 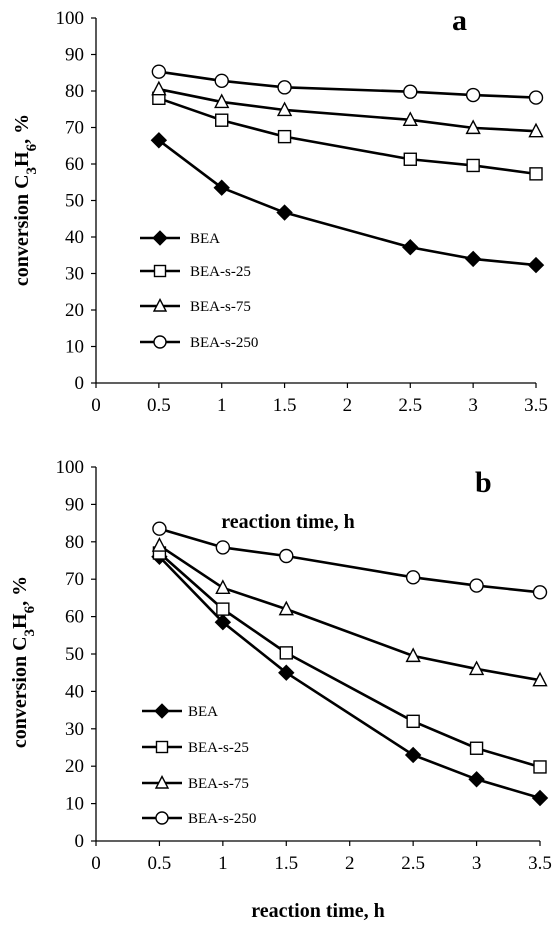 I want to click on y-tick-label: 60, so click(x=74, y=617).